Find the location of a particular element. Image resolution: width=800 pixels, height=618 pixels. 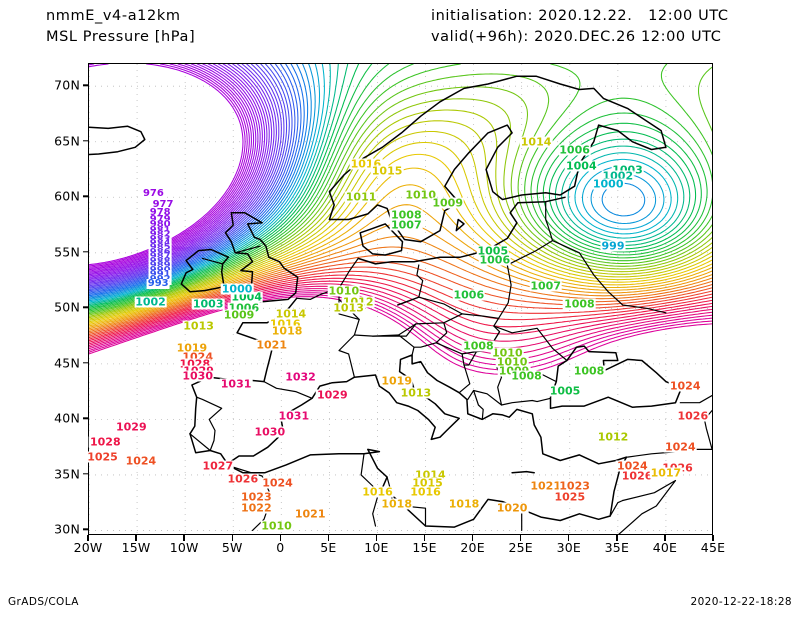

y-axis-tick-label: 30N is located at coordinates (67, 529).